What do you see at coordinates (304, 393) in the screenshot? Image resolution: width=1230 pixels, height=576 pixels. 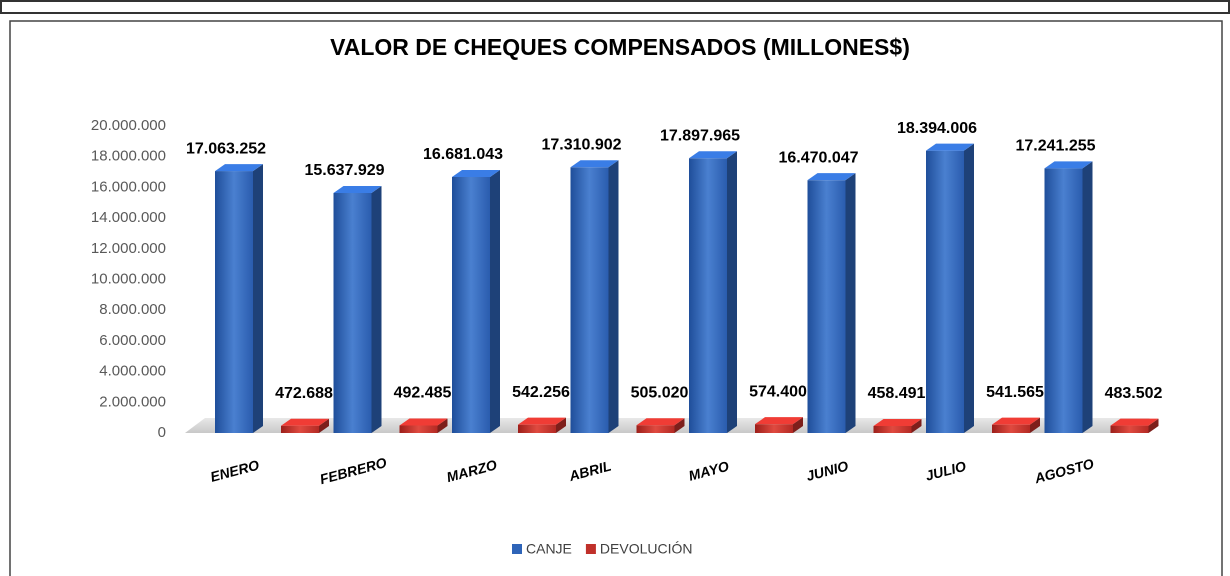 I see `value-label: 472.688` at bounding box center [304, 393].